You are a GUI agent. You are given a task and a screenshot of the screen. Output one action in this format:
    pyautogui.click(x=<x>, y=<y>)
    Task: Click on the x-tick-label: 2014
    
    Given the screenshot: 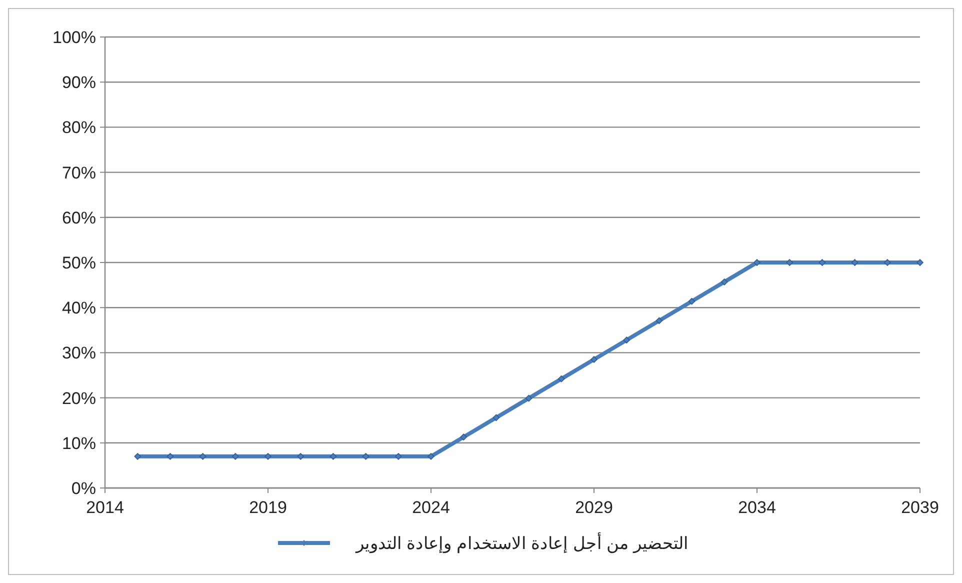 What is the action you would take?
    pyautogui.click(x=105, y=507)
    